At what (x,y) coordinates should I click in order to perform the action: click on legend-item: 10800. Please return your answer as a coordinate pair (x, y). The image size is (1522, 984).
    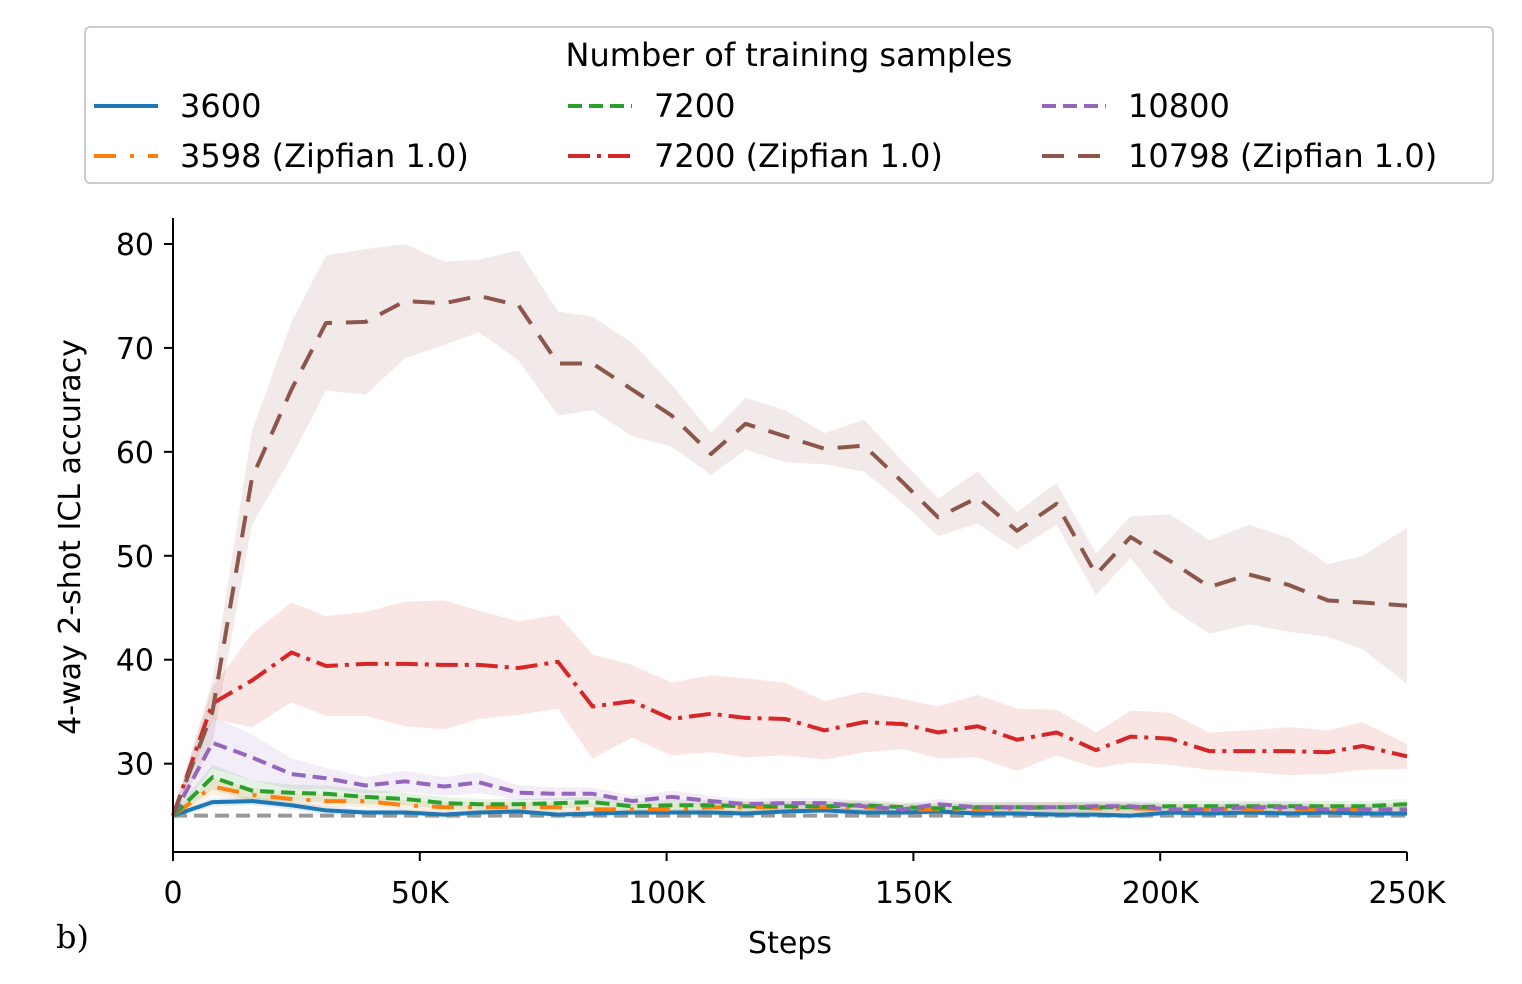
    Looking at the image, I should click on (1136, 106).